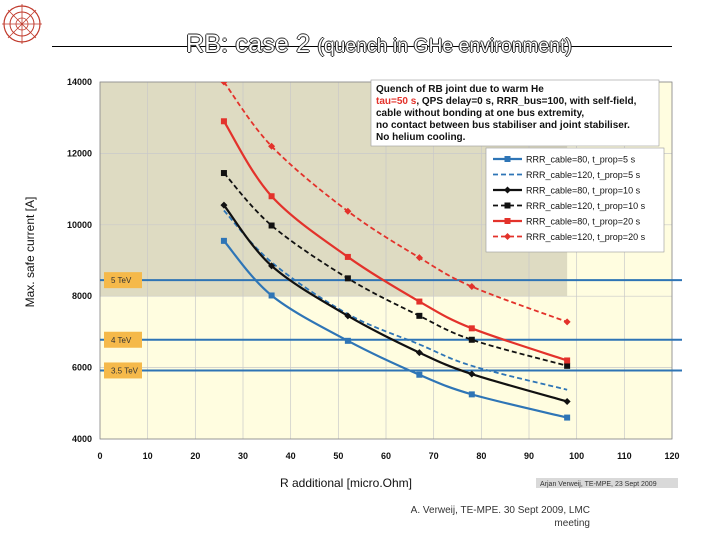 The image size is (720, 540). I want to click on annotation-line-1: Quench of RB joint due to warm He, so click(460, 89).